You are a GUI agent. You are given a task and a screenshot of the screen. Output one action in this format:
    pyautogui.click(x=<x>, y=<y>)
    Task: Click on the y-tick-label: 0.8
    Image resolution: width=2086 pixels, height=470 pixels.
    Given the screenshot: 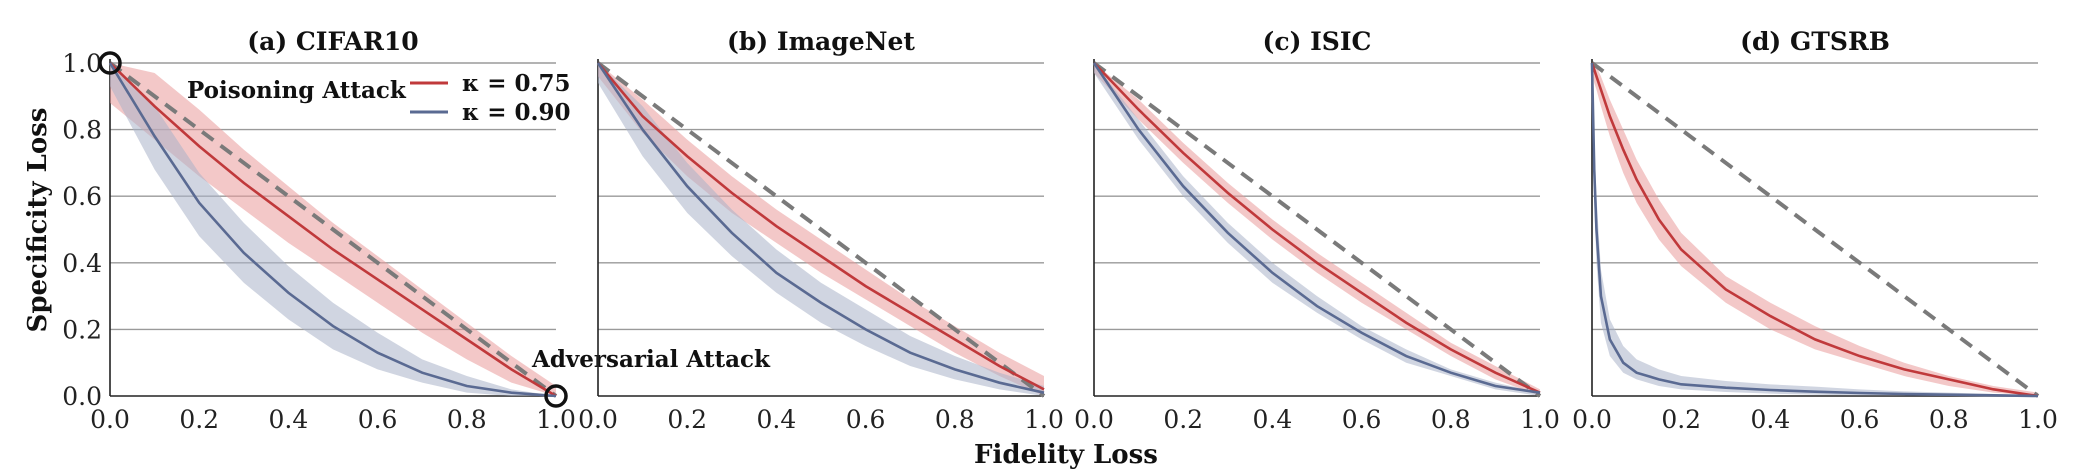 What is the action you would take?
    pyautogui.click(x=82, y=130)
    